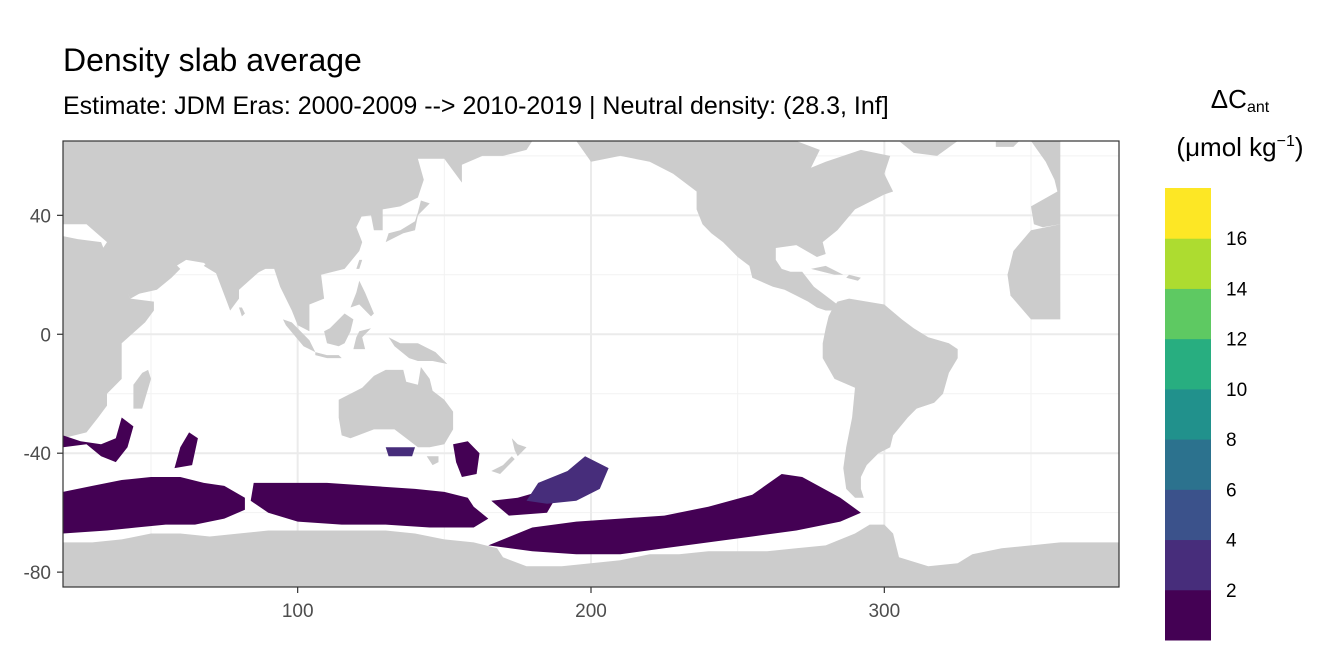 This screenshot has width=1344, height=672. What do you see at coordinates (928, 148) in the screenshot?
I see `greenland-landmass` at bounding box center [928, 148].